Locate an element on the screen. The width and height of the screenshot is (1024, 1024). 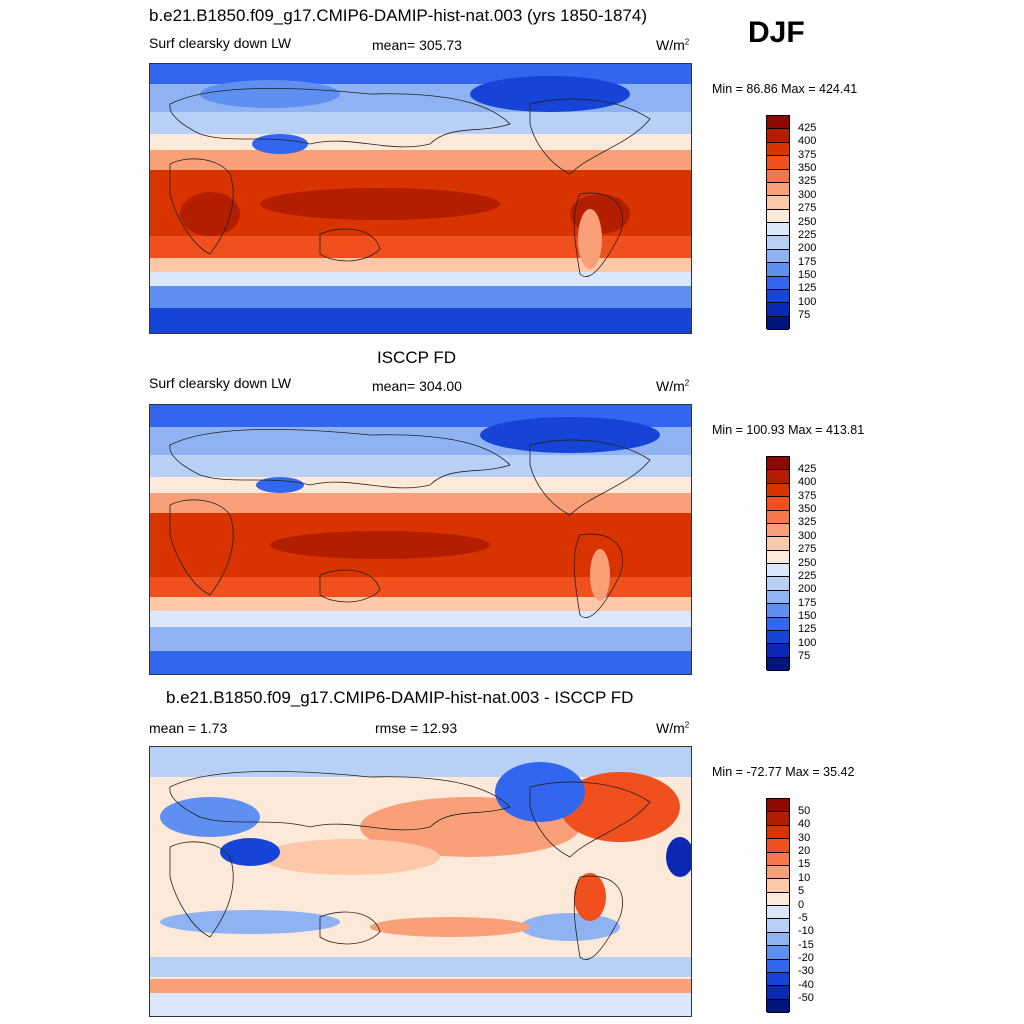
panel-2-variable: Surf clearsky down LW is located at coordinates (220, 383).